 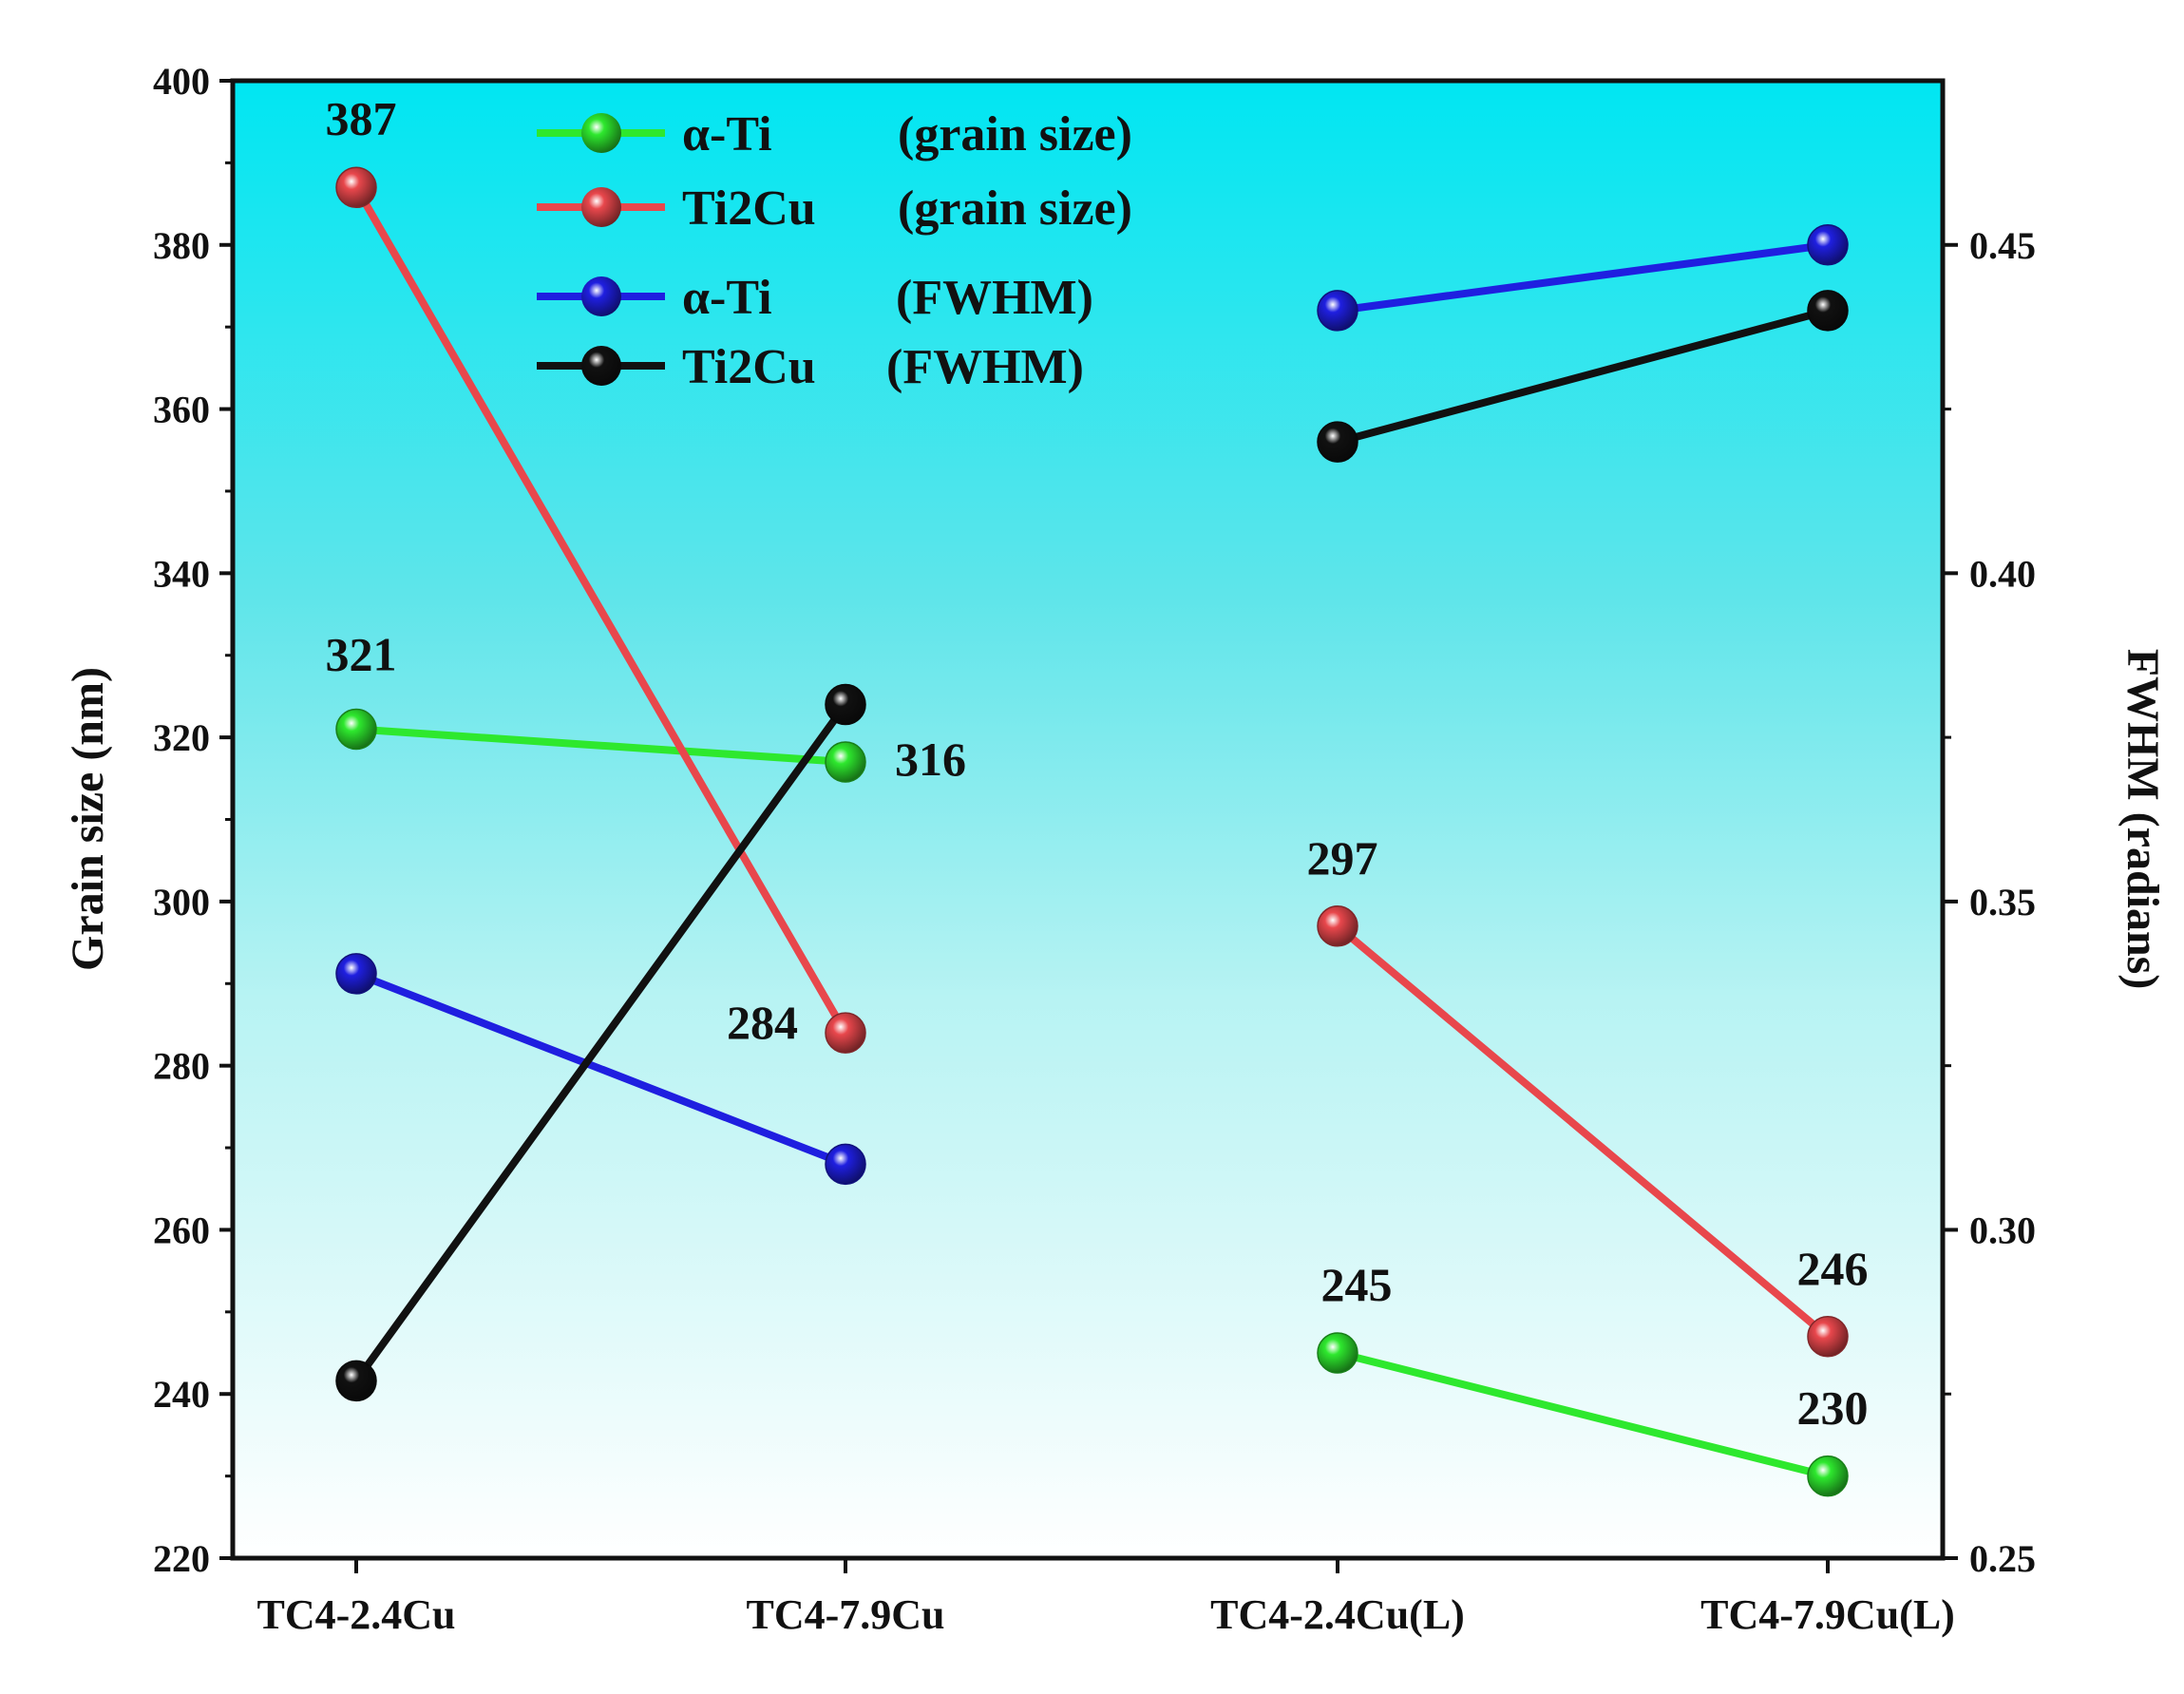 What do you see at coordinates (2002, 1558) in the screenshot?
I see `y2-tick-label: 0.25` at bounding box center [2002, 1558].